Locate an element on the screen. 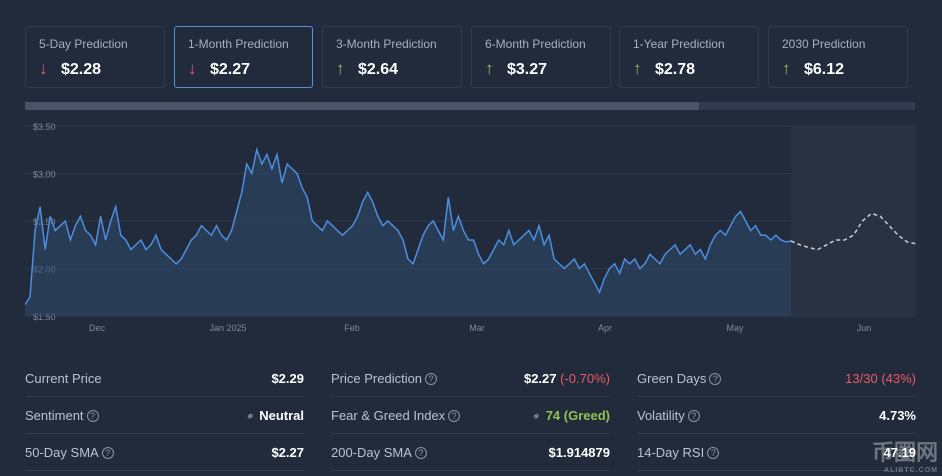  stat-value: $1.914879 is located at coordinates (579, 452).